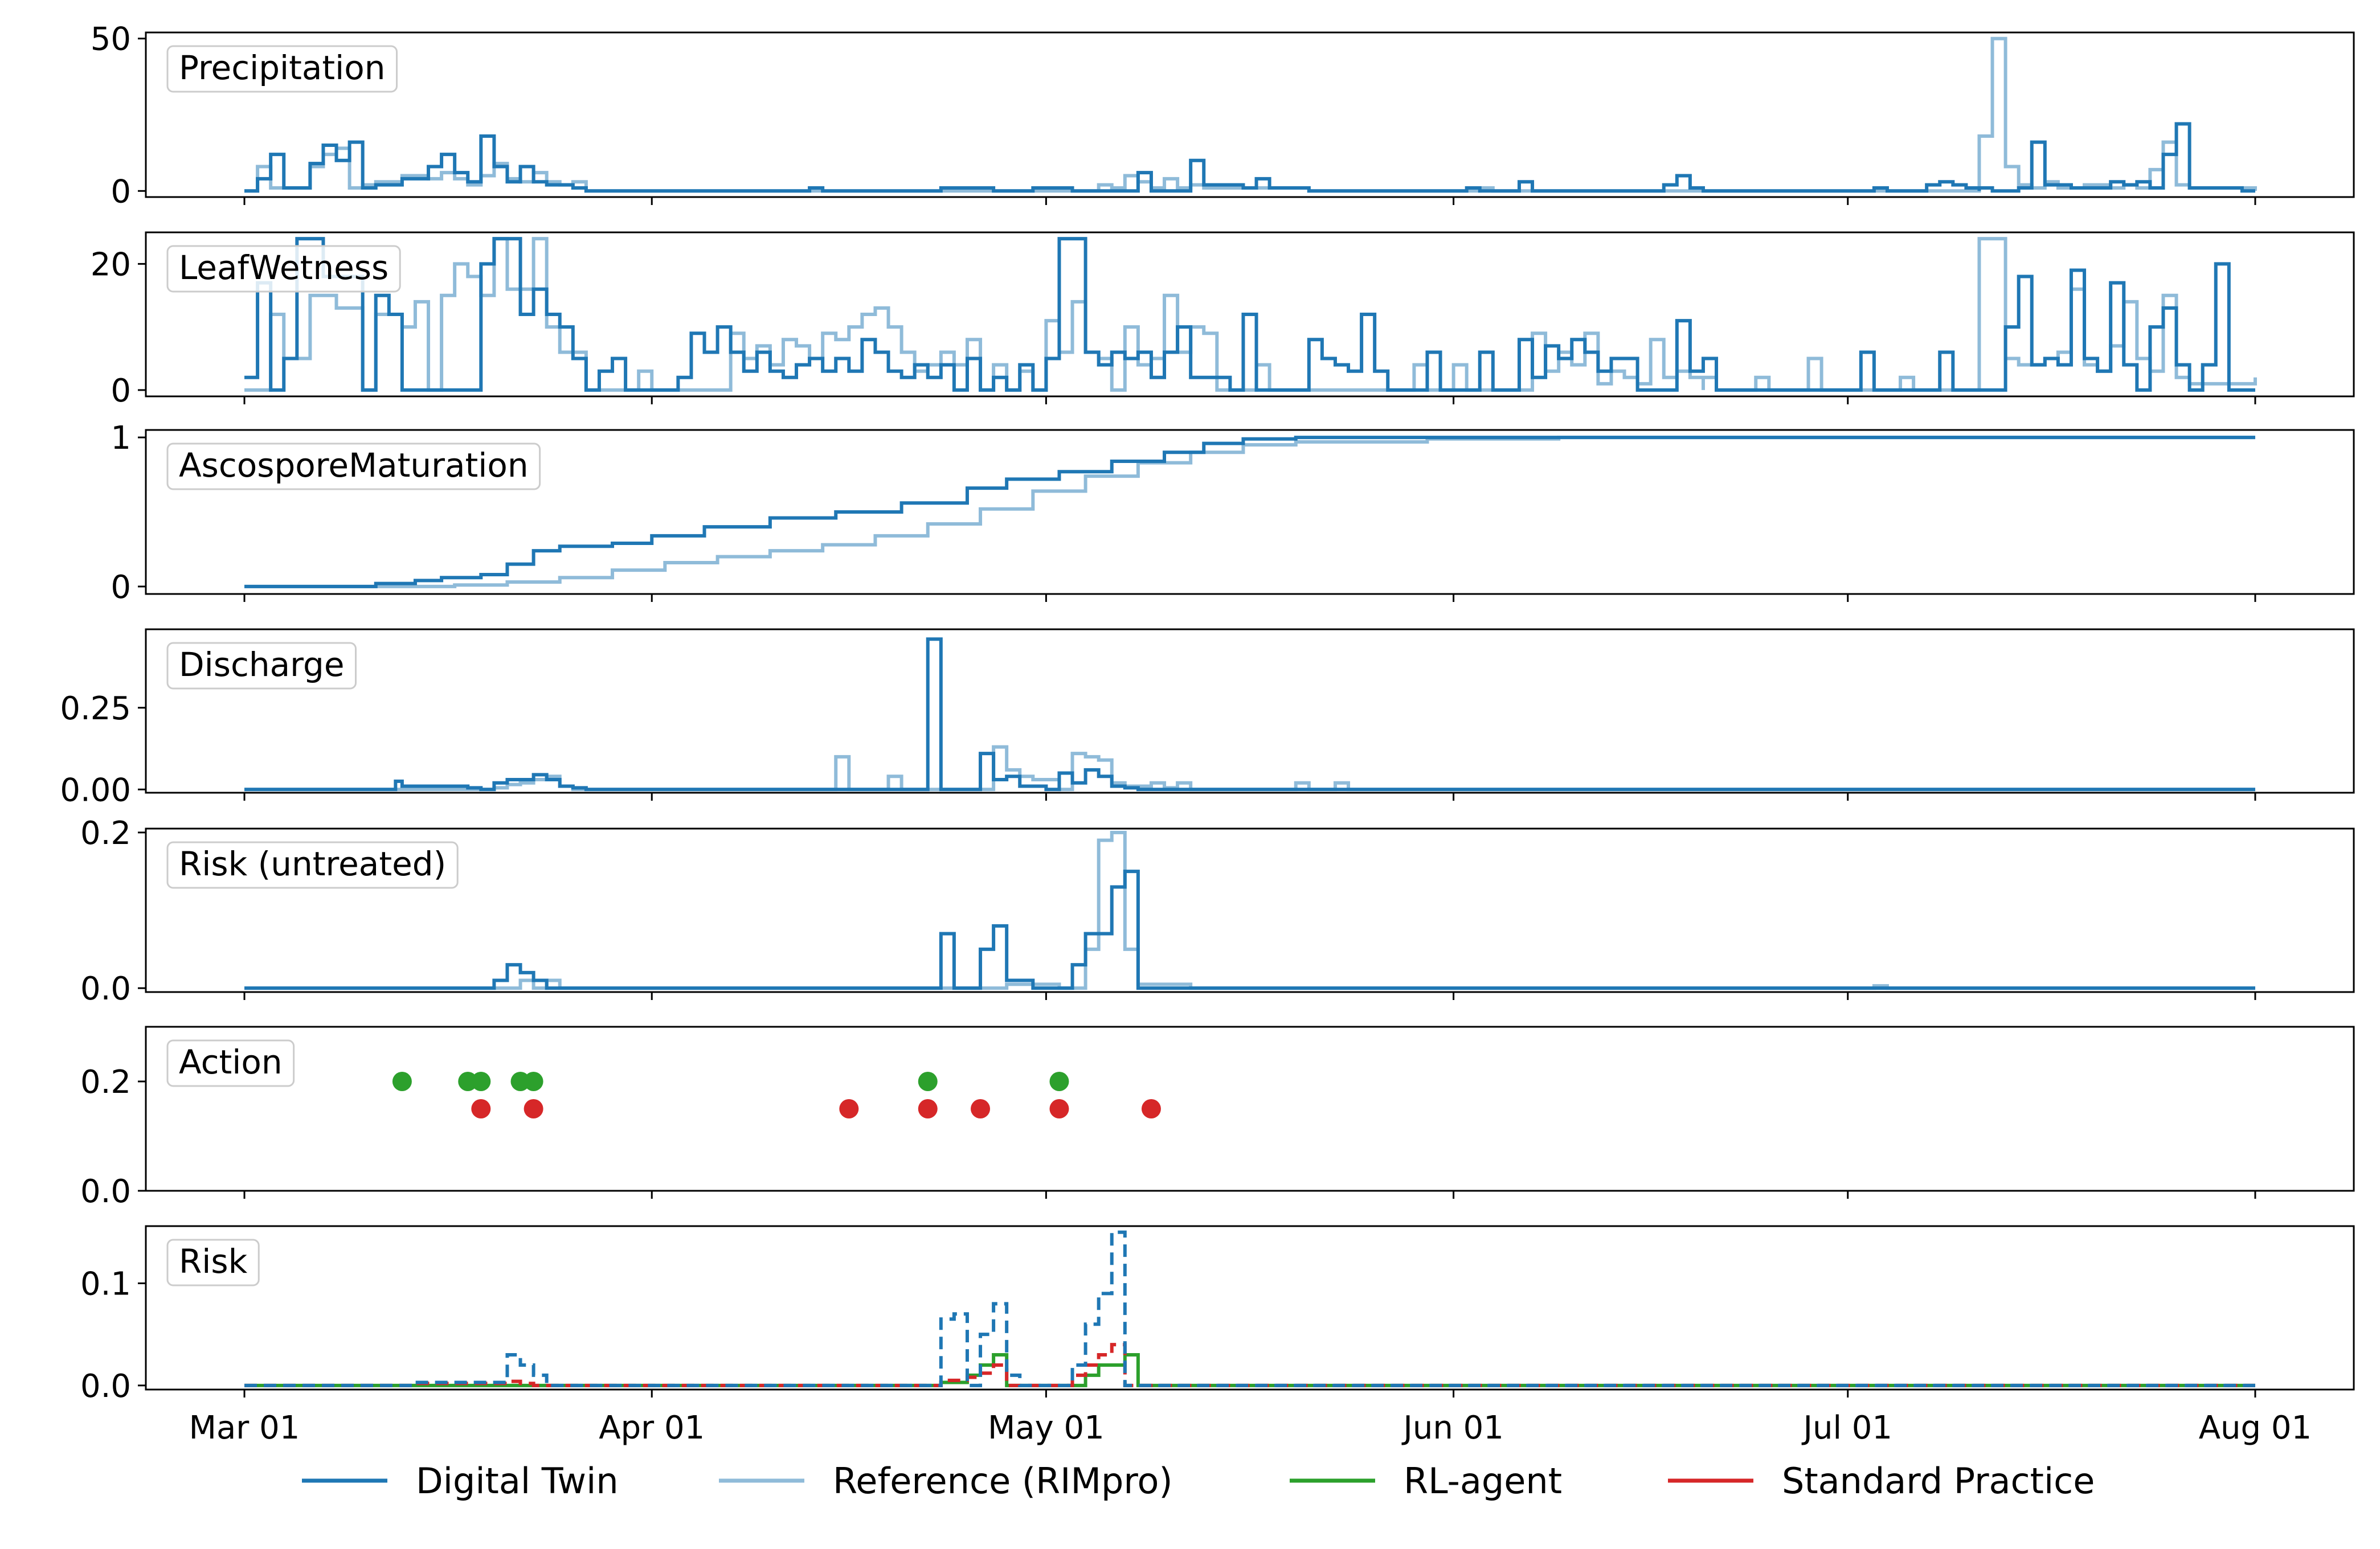 The image size is (2380, 1549). Describe the element at coordinates (95, 708) in the screenshot. I see `y-tick-label: 0.25` at that location.